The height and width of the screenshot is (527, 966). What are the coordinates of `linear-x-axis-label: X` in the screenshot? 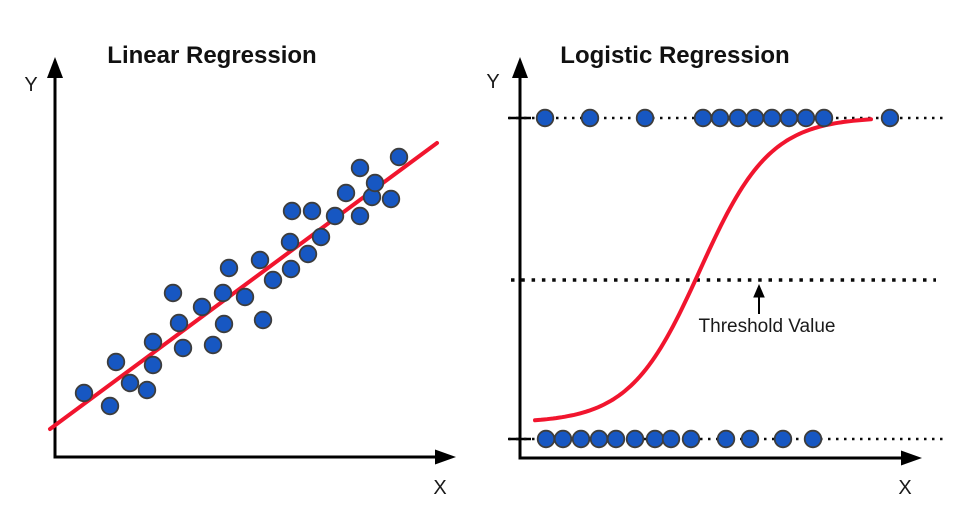 It's located at (439, 488).